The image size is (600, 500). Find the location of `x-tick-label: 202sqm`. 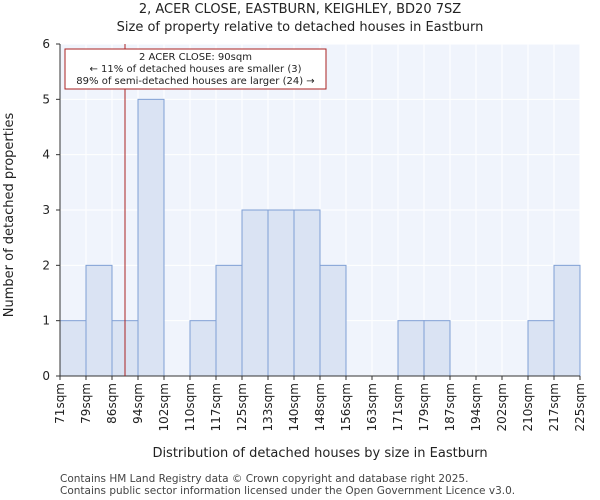

x-tick-label: 202sqm is located at coordinates (502, 407).